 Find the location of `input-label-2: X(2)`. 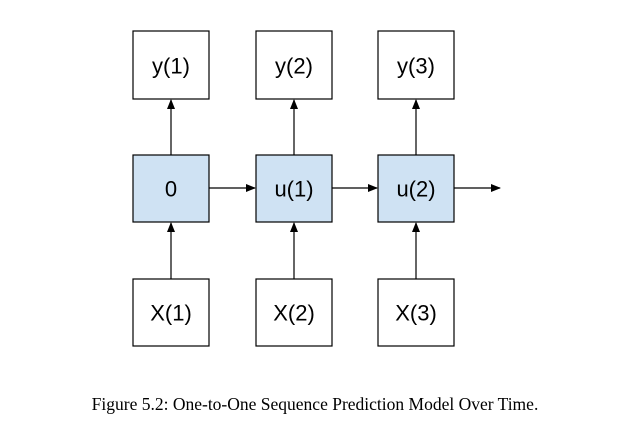

input-label-2: X(2) is located at coordinates (294, 313).